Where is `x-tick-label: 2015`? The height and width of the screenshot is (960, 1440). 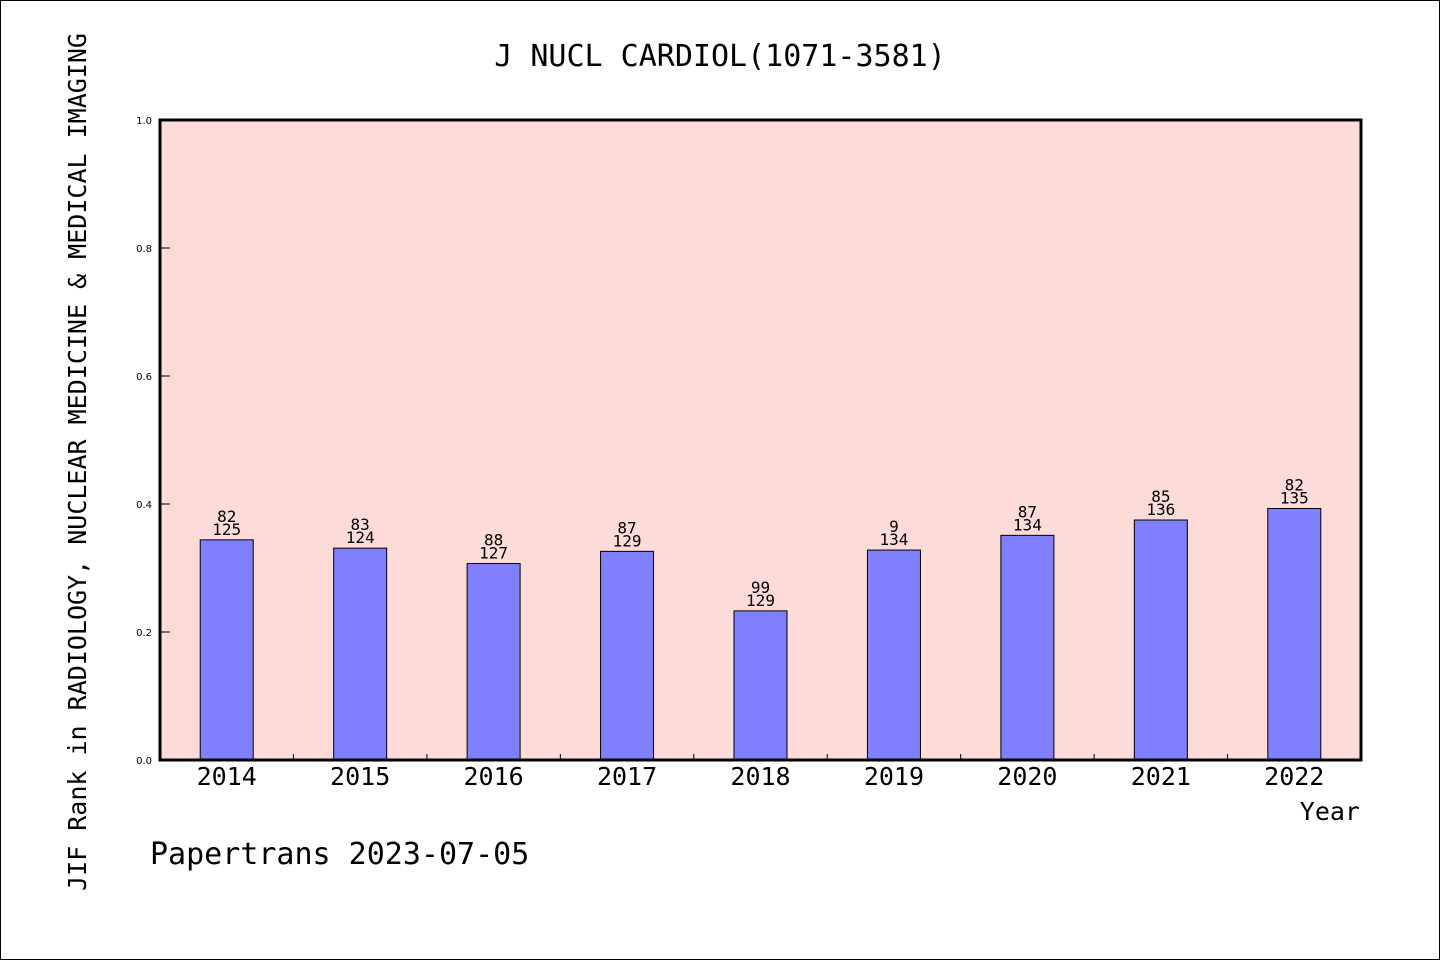
x-tick-label: 2015 is located at coordinates (360, 776).